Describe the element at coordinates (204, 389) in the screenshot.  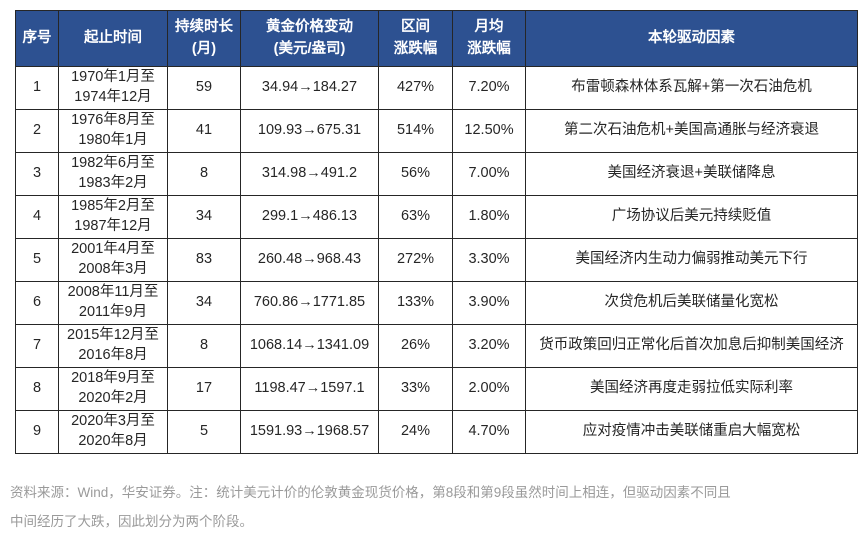
I see `table-cell-duration-months: 17` at that location.